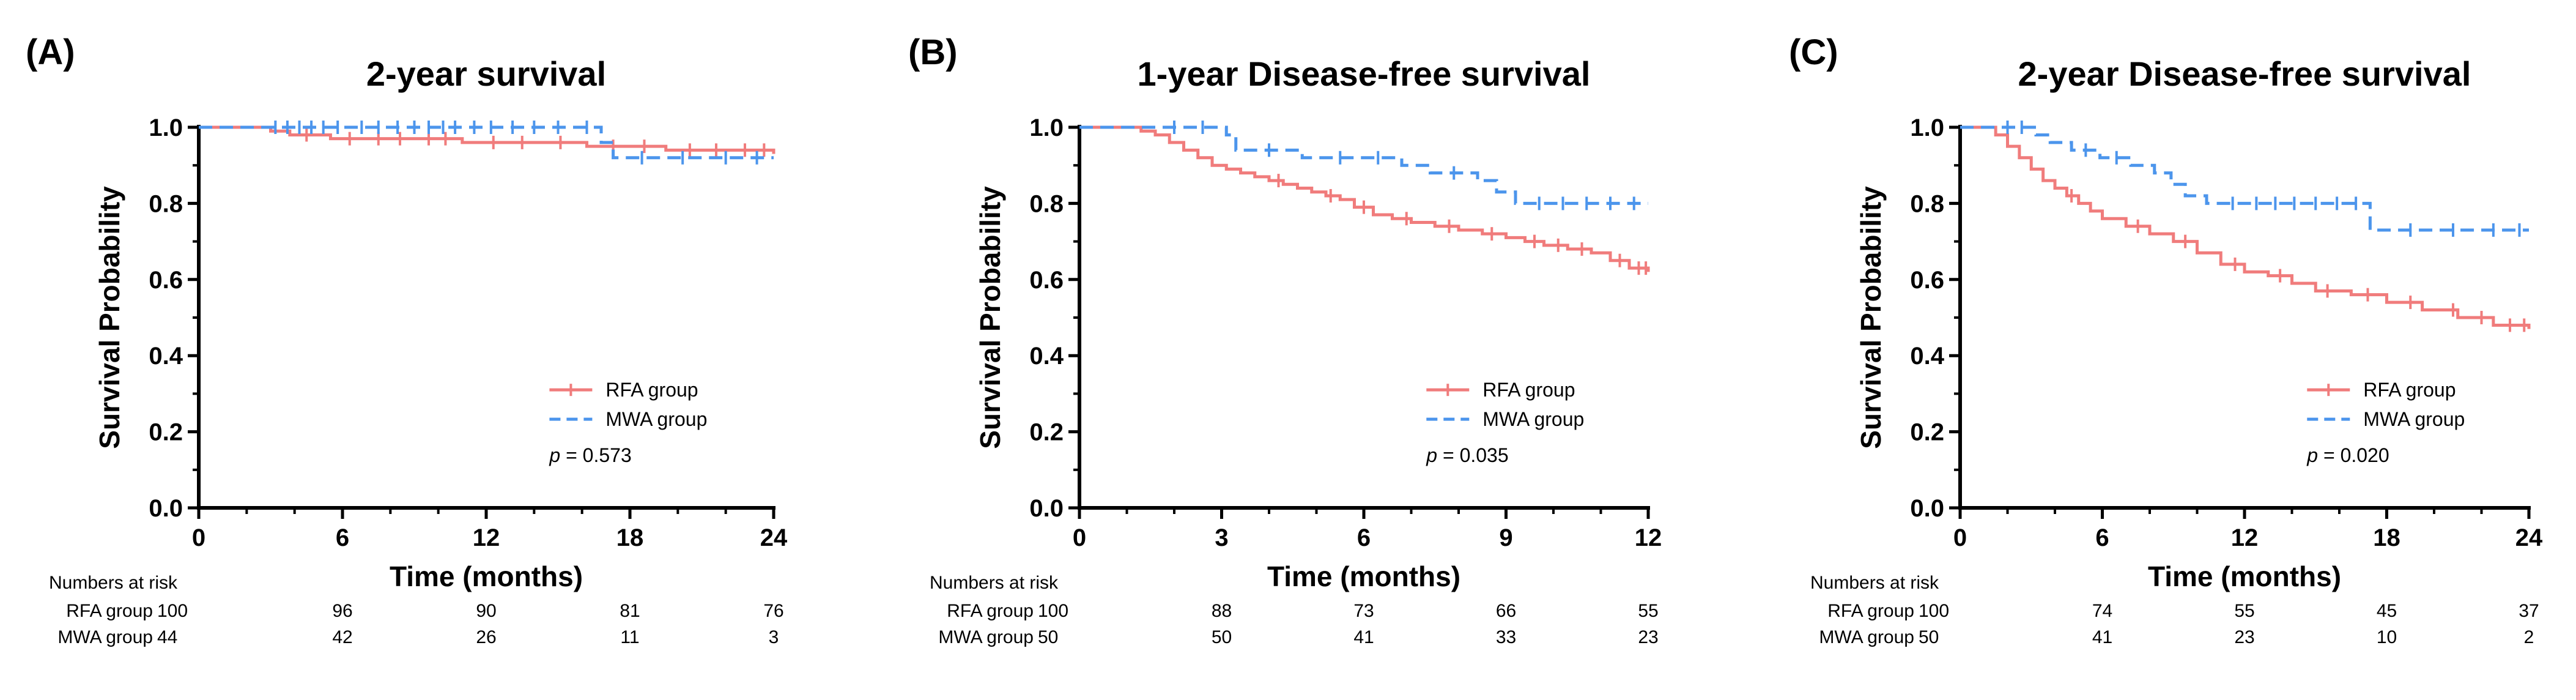  Describe the element at coordinates (773, 611) in the screenshot. I see `risk-value: 76` at that location.